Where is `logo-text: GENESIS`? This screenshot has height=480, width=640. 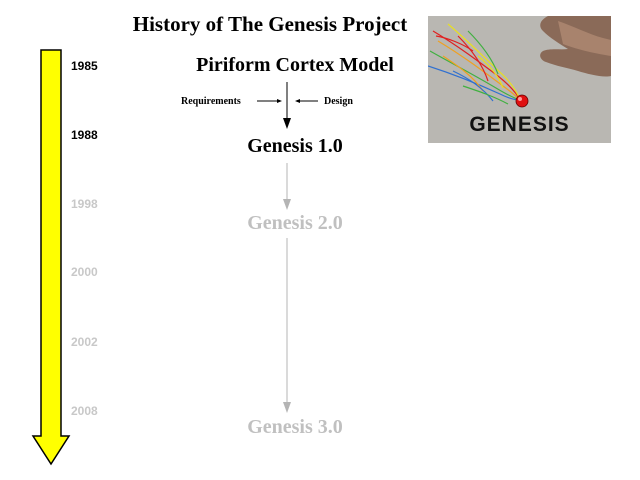
logo-text: GENESIS is located at coordinates (519, 124).